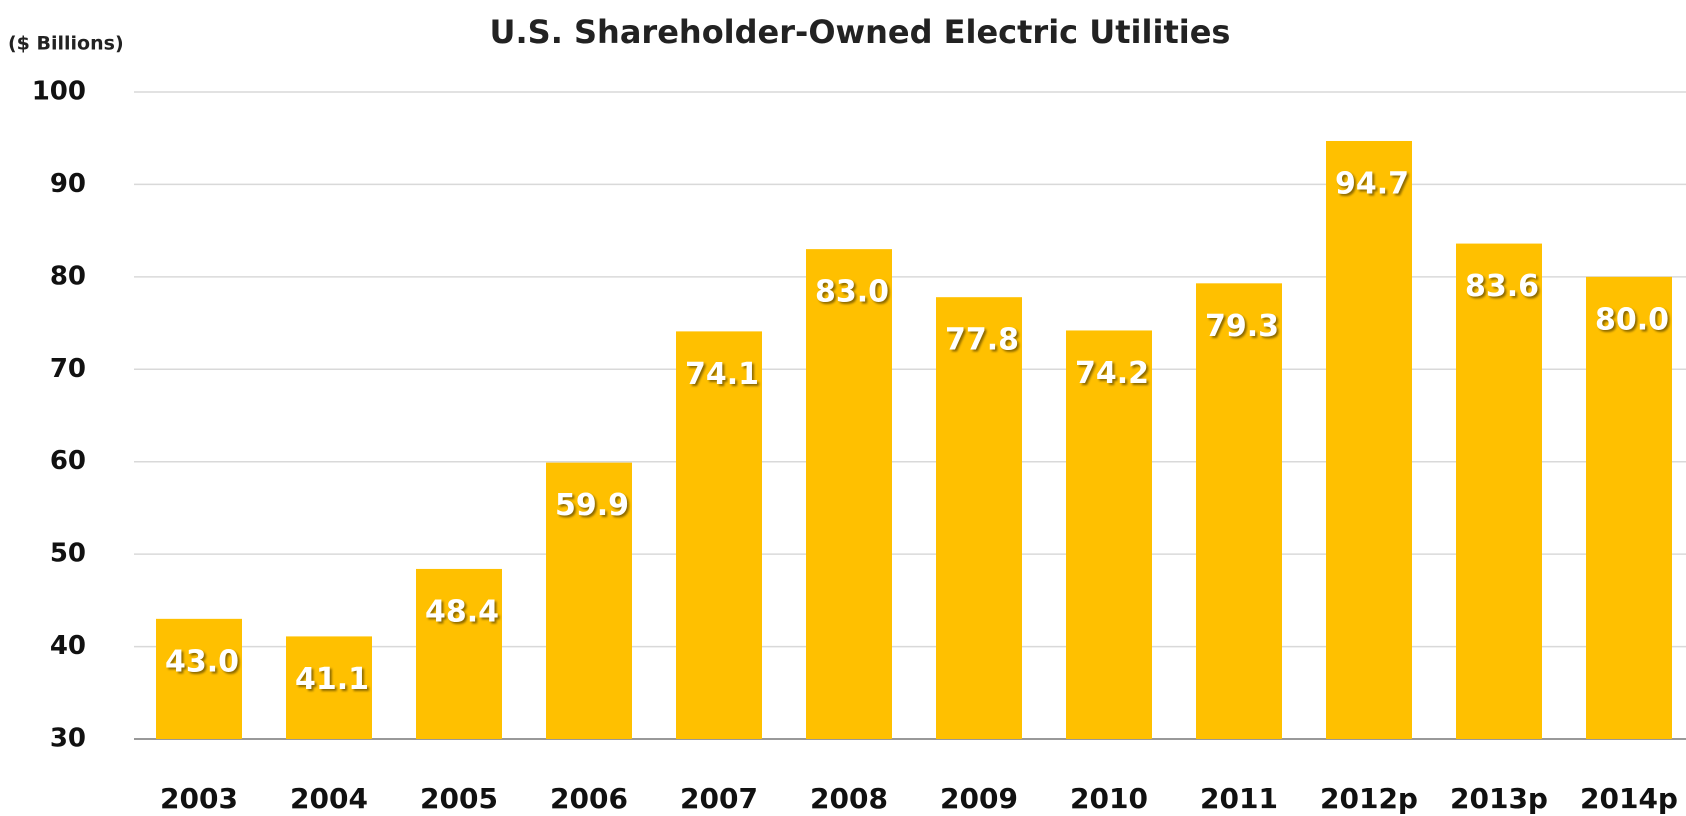 This screenshot has width=1686, height=816. What do you see at coordinates (68, 184) in the screenshot?
I see `y-tick-label: 90` at bounding box center [68, 184].